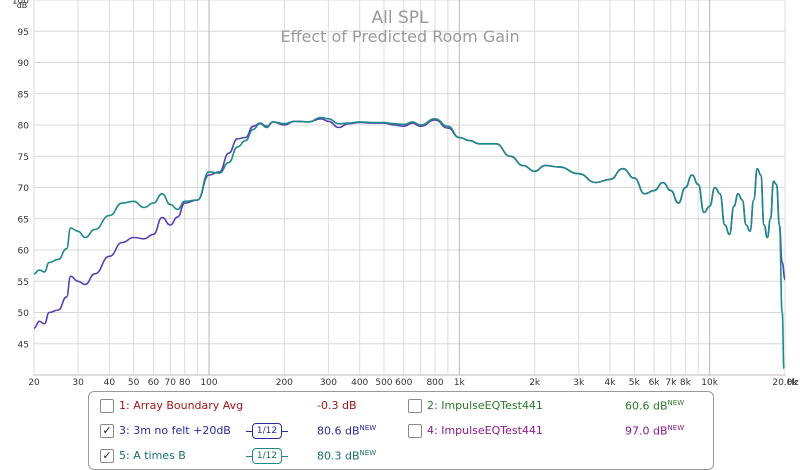 This screenshot has width=800, height=470. Describe the element at coordinates (170, 383) in the screenshot. I see `x-tick-label: 70` at that location.